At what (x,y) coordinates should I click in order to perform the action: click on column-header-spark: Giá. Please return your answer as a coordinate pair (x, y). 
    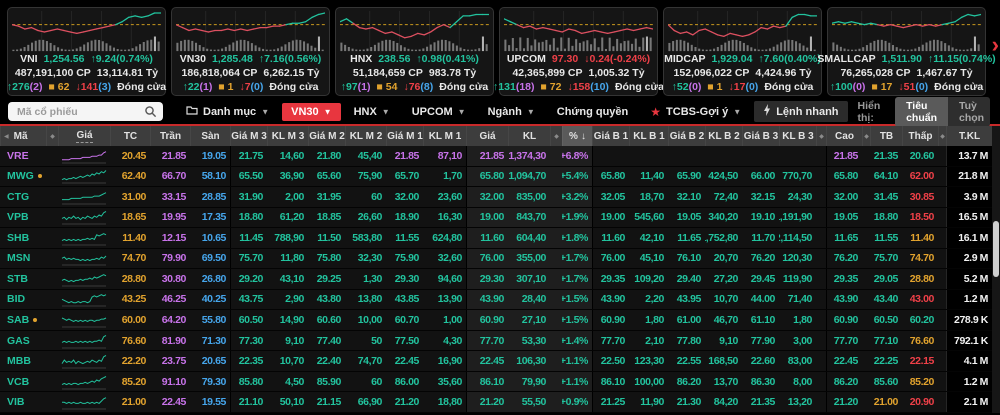
    Looking at the image, I should click on (84, 136).